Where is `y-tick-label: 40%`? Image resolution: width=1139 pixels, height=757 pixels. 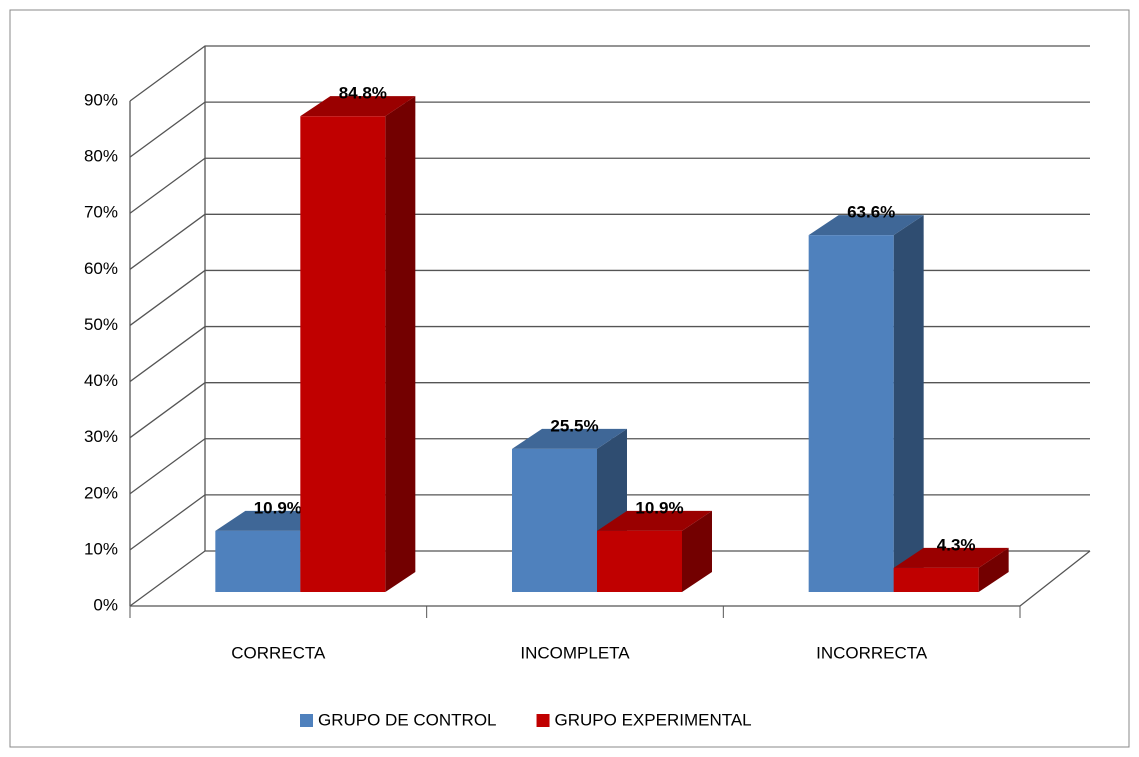 y-tick-label: 40% is located at coordinates (101, 380).